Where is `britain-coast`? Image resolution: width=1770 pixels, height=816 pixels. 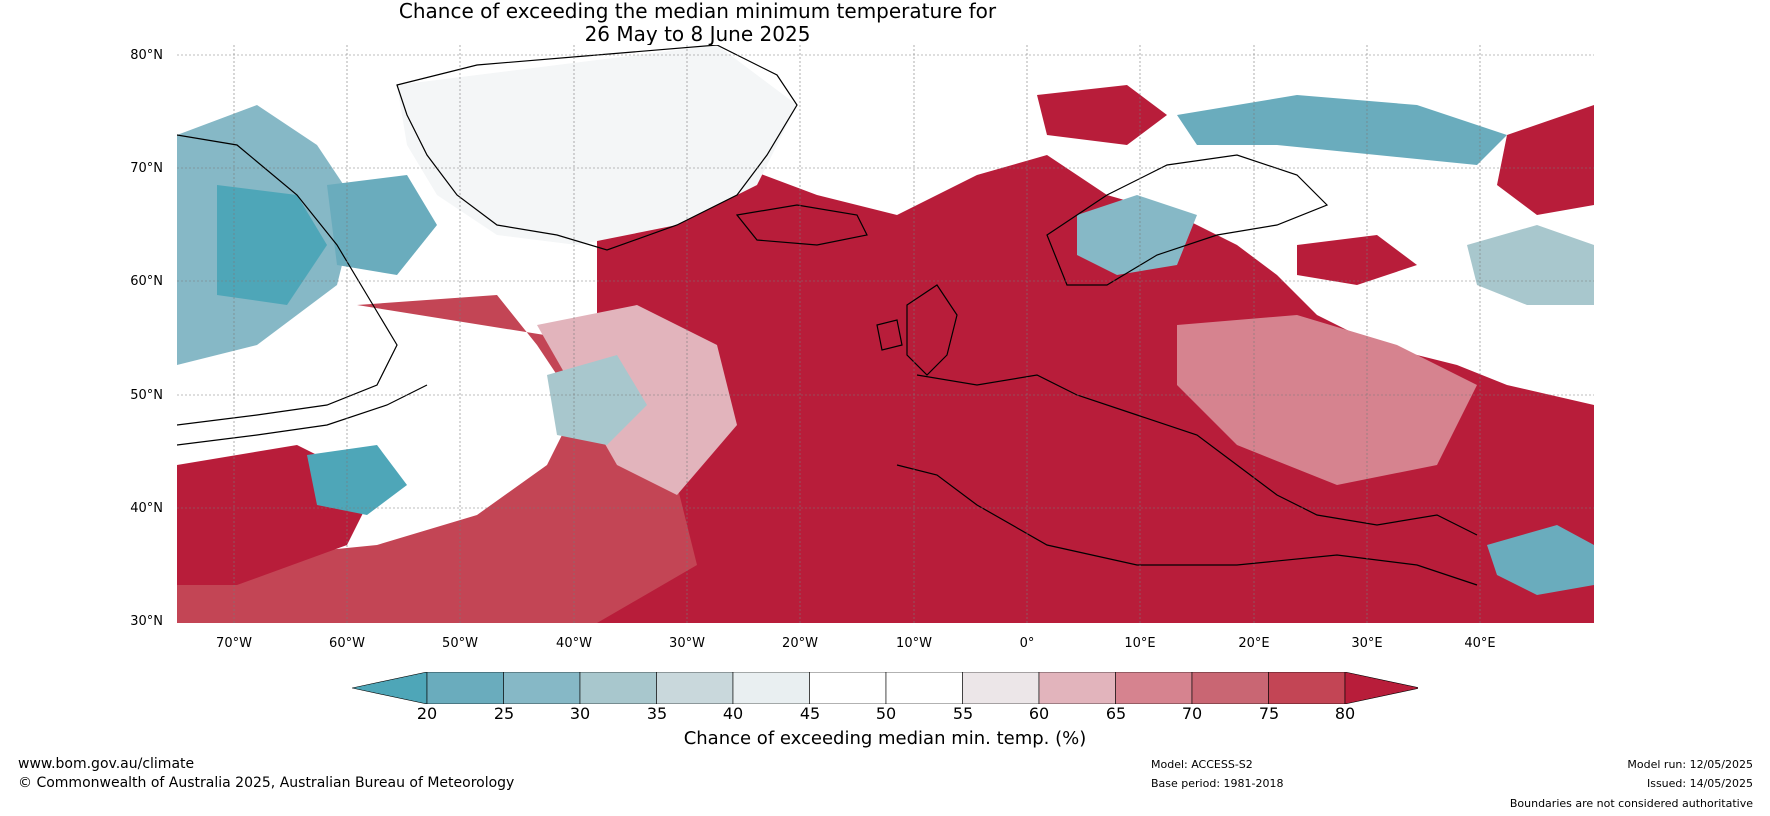
britain-coast is located at coordinates (932, 330).